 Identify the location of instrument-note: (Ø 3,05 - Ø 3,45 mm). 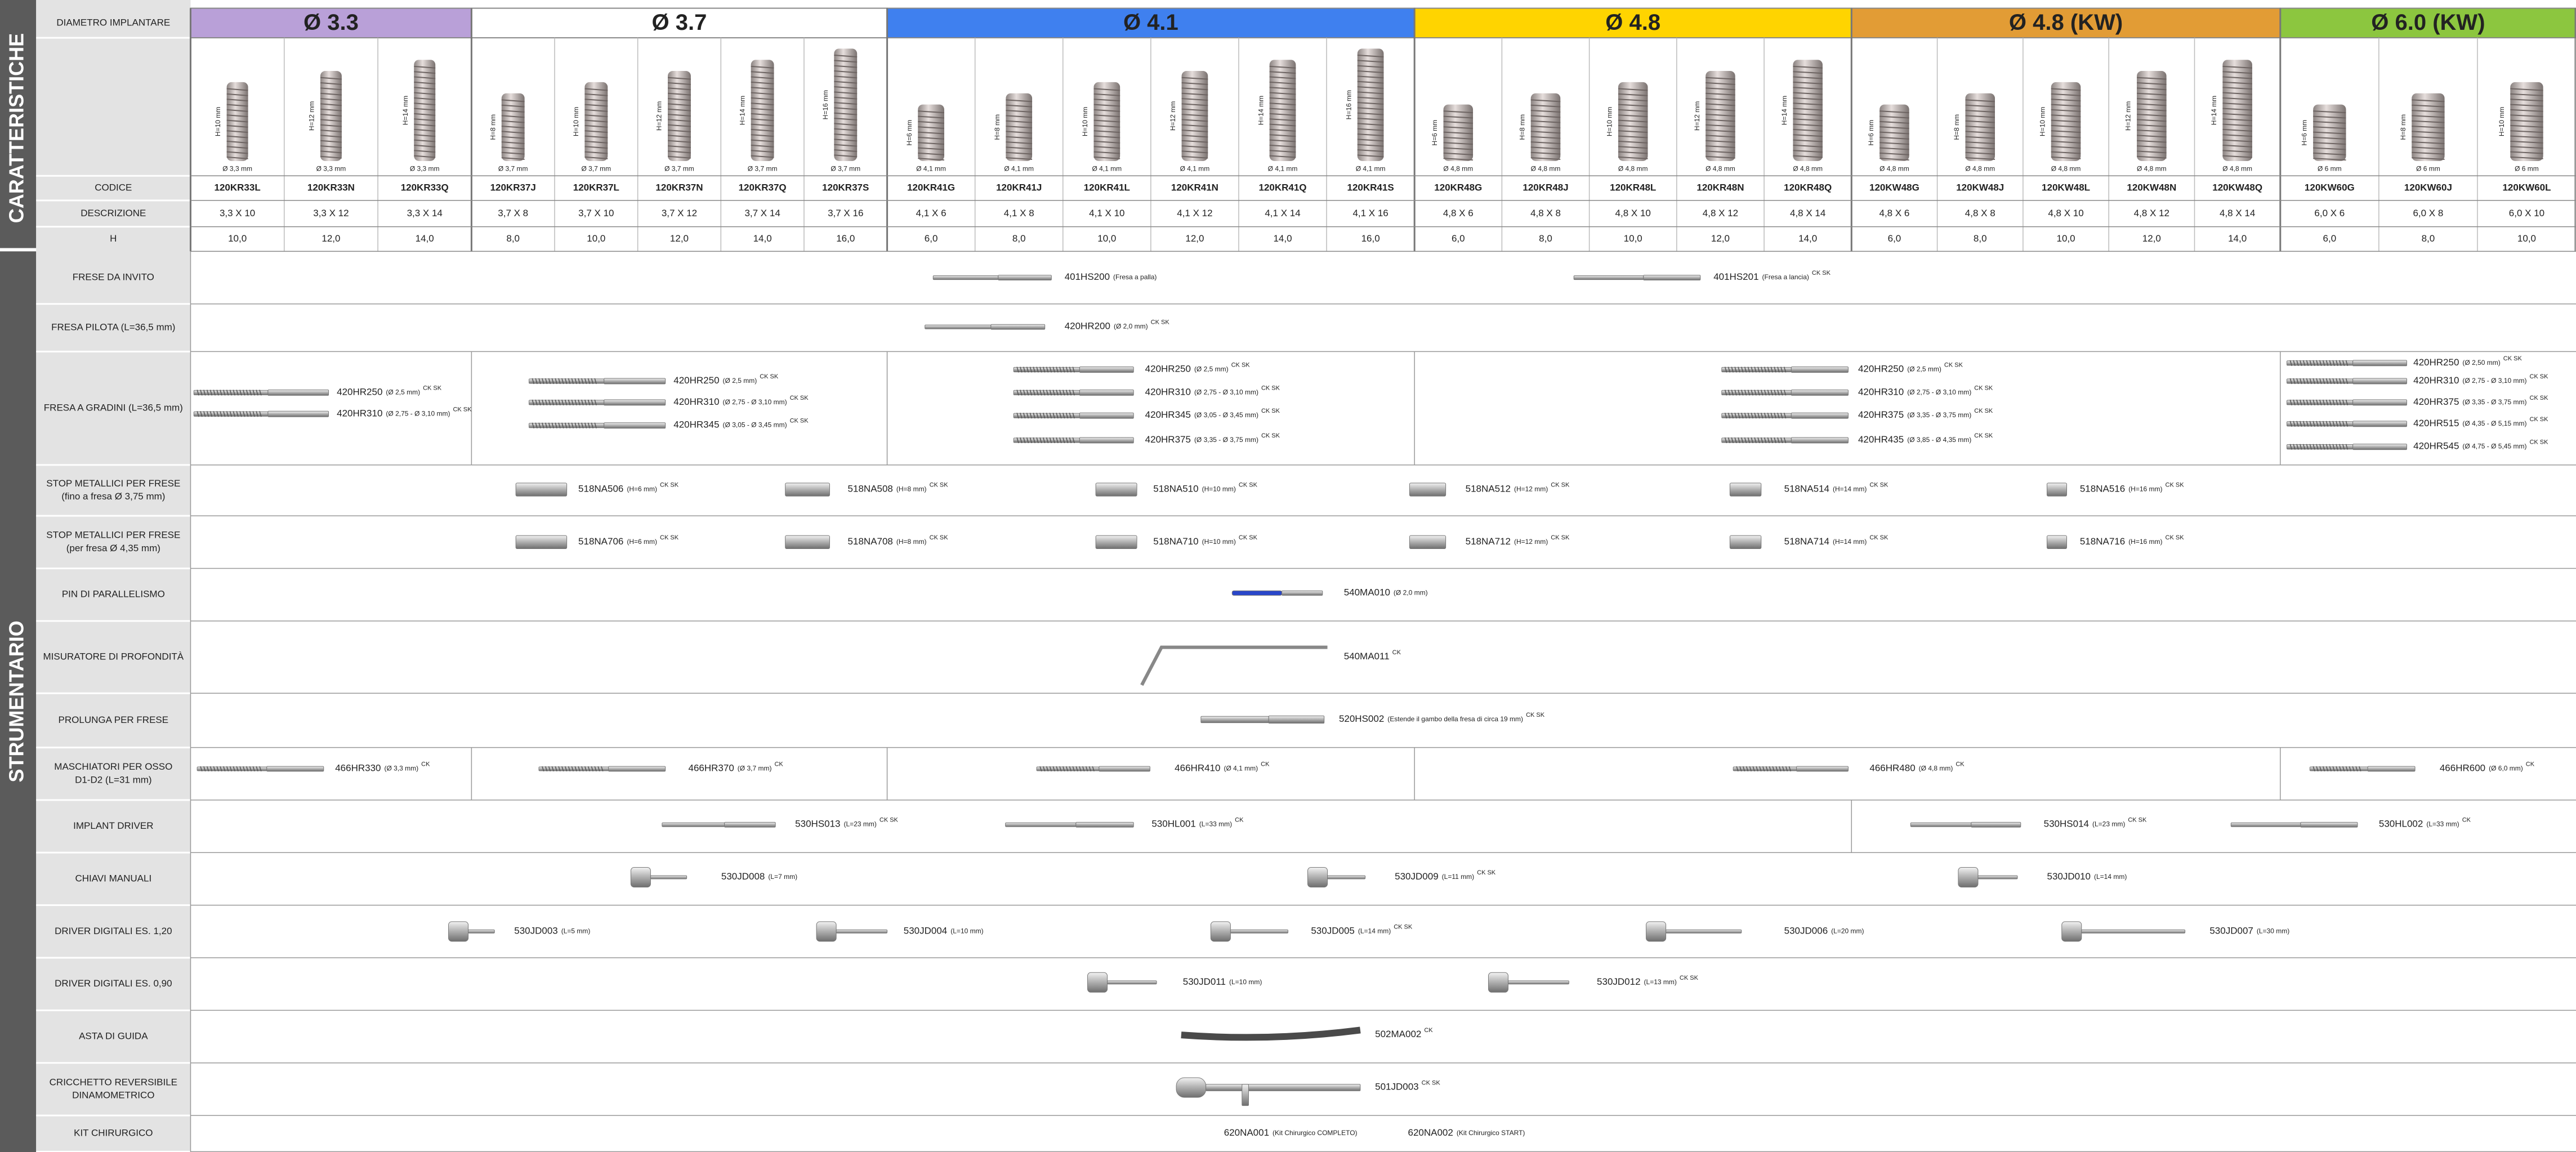
(1226, 415).